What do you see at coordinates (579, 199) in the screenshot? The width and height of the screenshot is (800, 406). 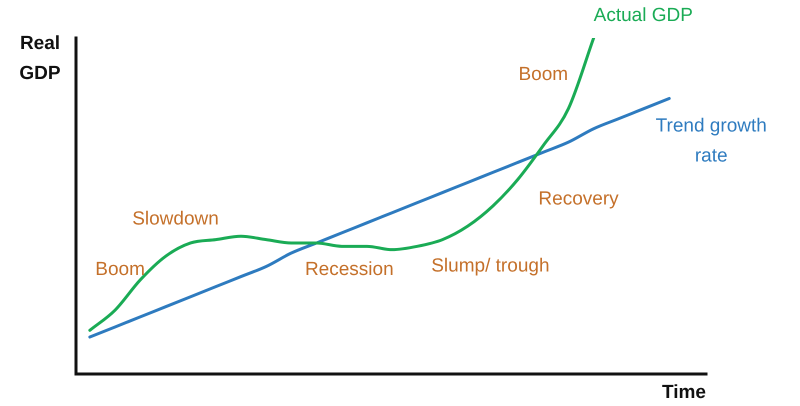 I see `annotation: Recovery` at bounding box center [579, 199].